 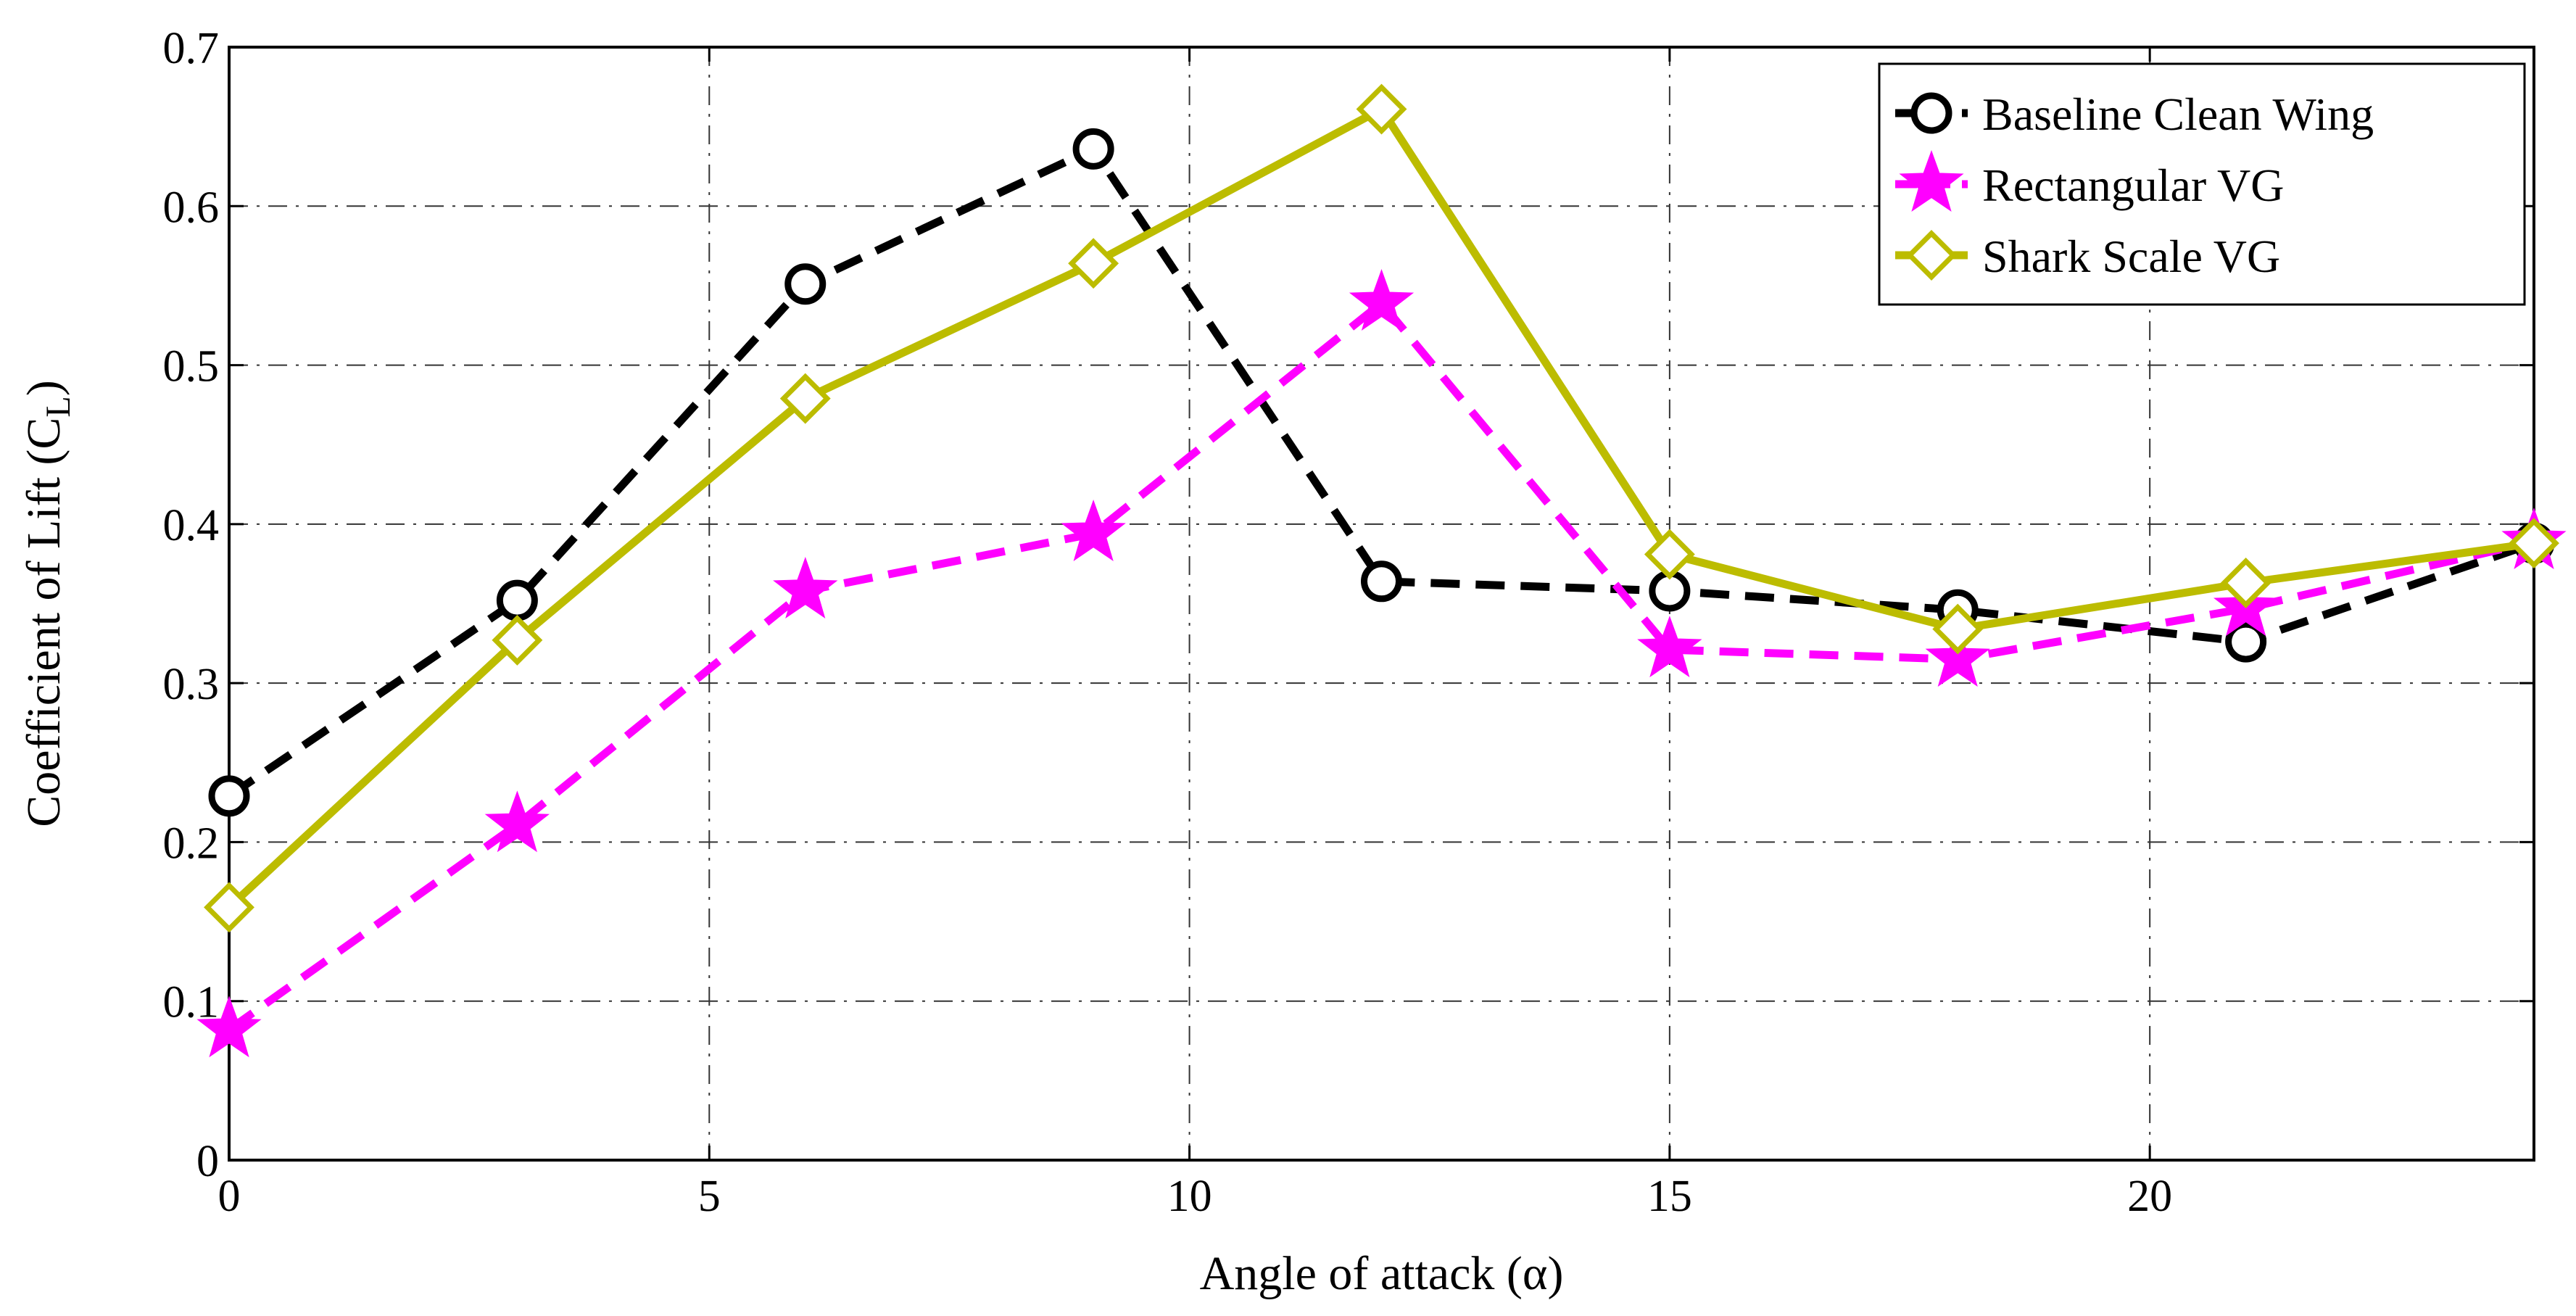 What do you see at coordinates (1190, 1196) in the screenshot?
I see `x-tick-label: 10` at bounding box center [1190, 1196].